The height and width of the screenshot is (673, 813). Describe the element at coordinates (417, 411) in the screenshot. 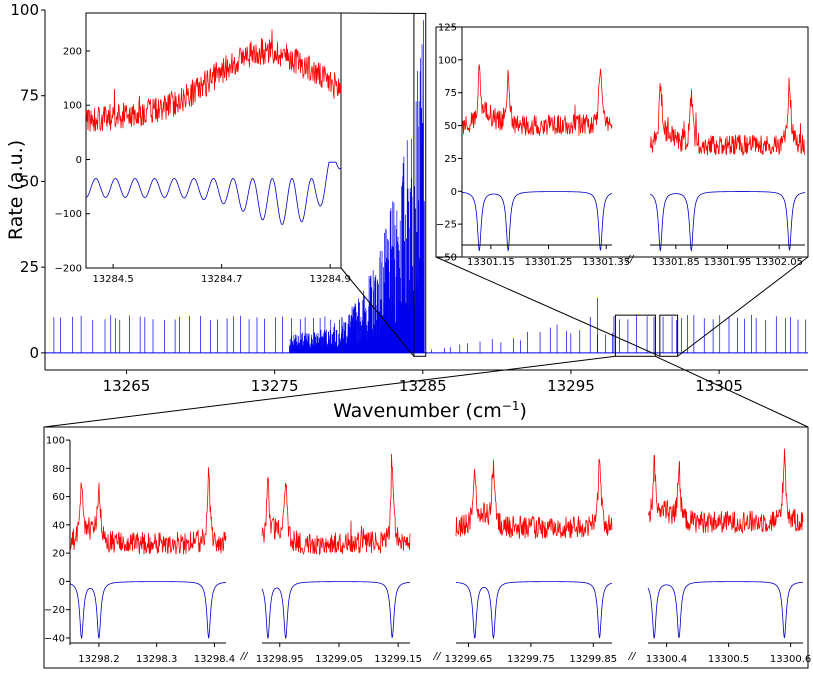

I see `main-x-axis-title-text: Wavenumber (cm` at that location.